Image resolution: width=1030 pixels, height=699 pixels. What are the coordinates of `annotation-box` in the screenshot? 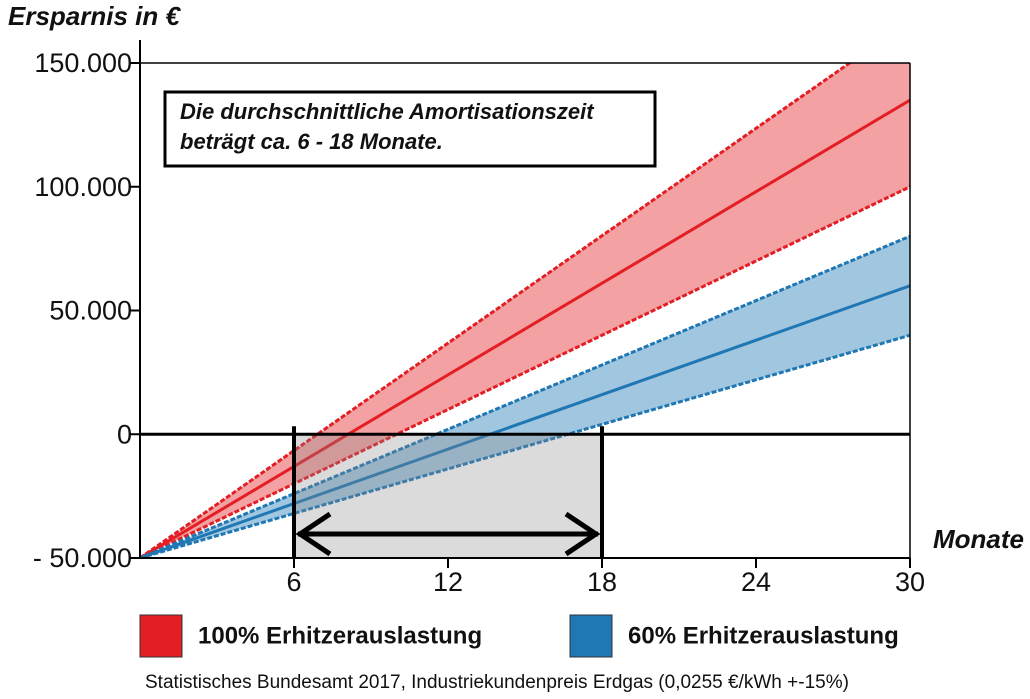 It's located at (410, 129).